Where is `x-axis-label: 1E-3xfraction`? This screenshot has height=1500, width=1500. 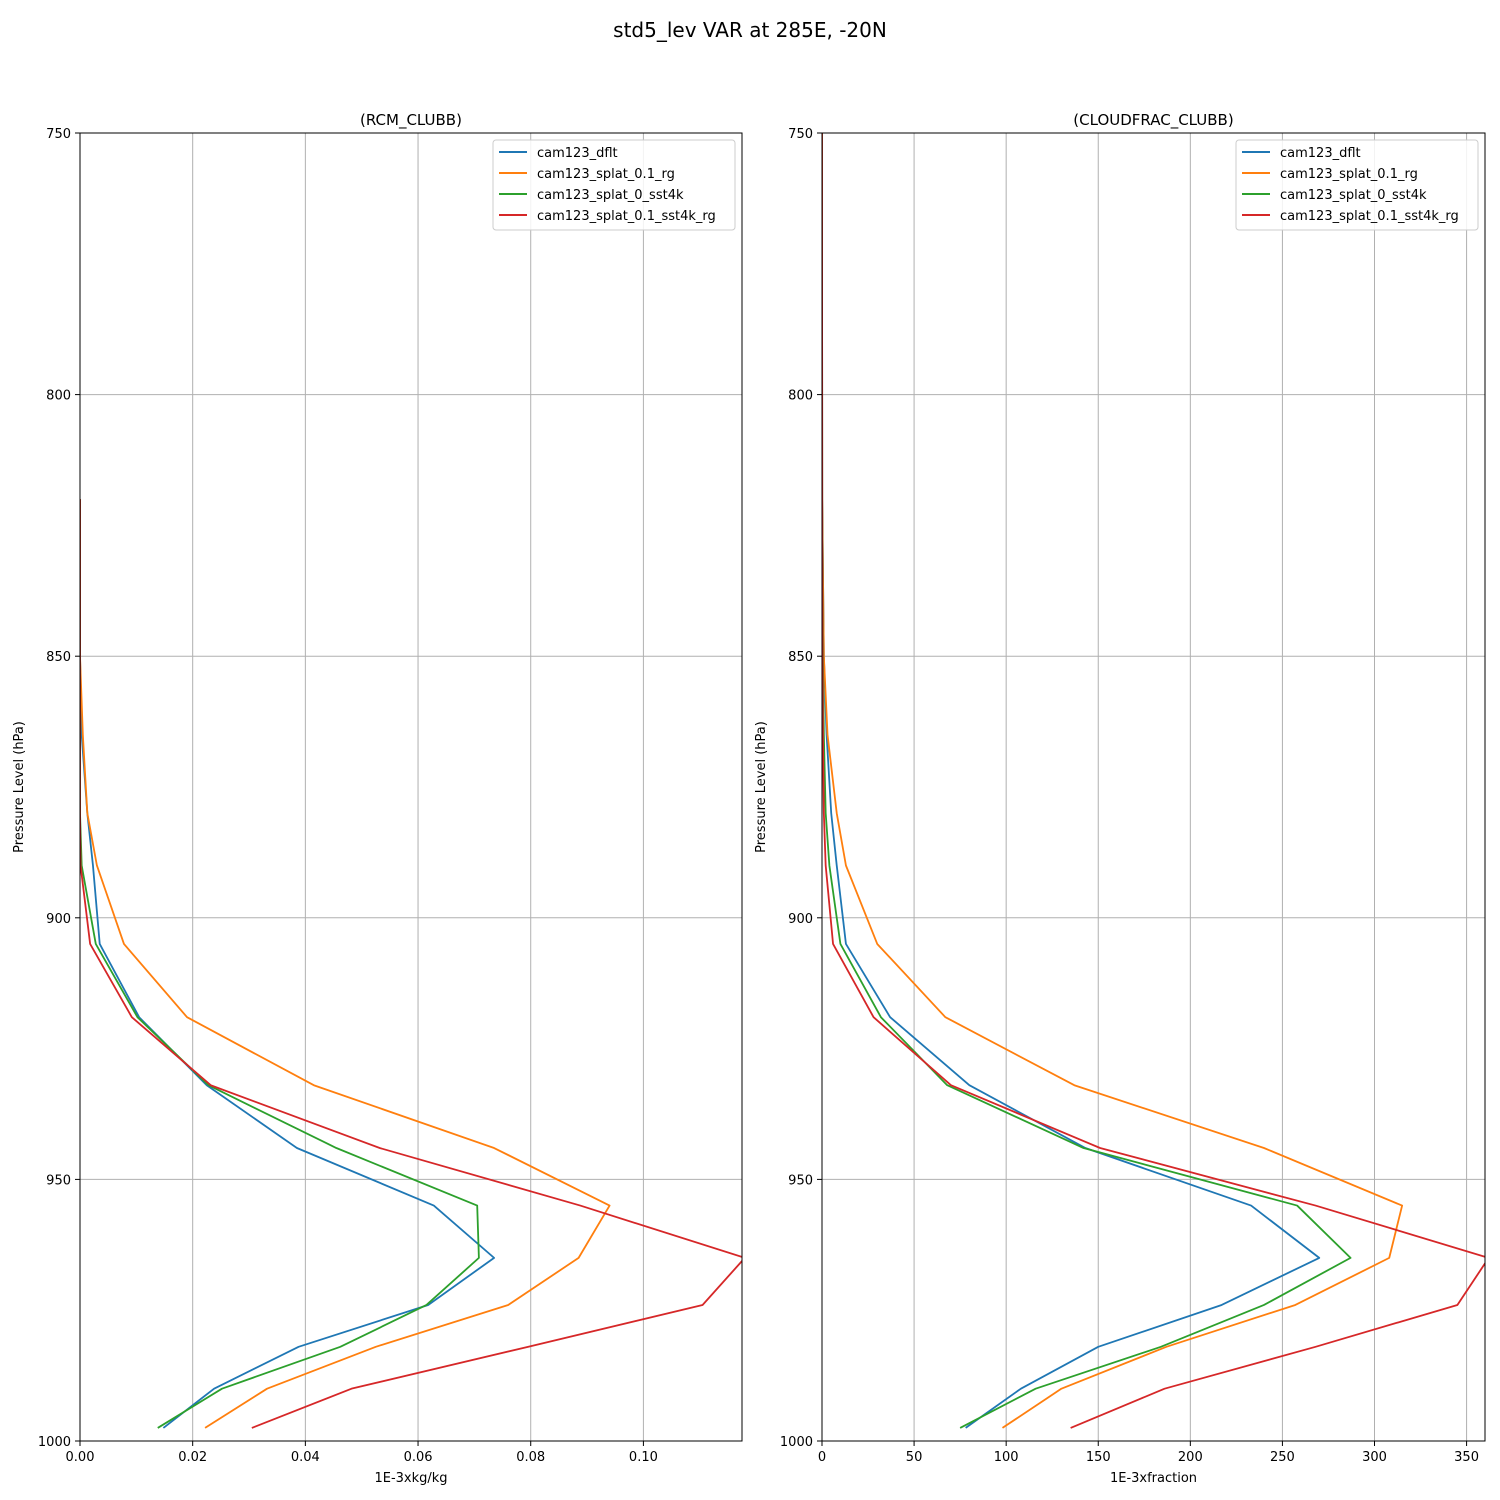
x-axis-label: 1E-3xfraction is located at coordinates (1153, 1478).